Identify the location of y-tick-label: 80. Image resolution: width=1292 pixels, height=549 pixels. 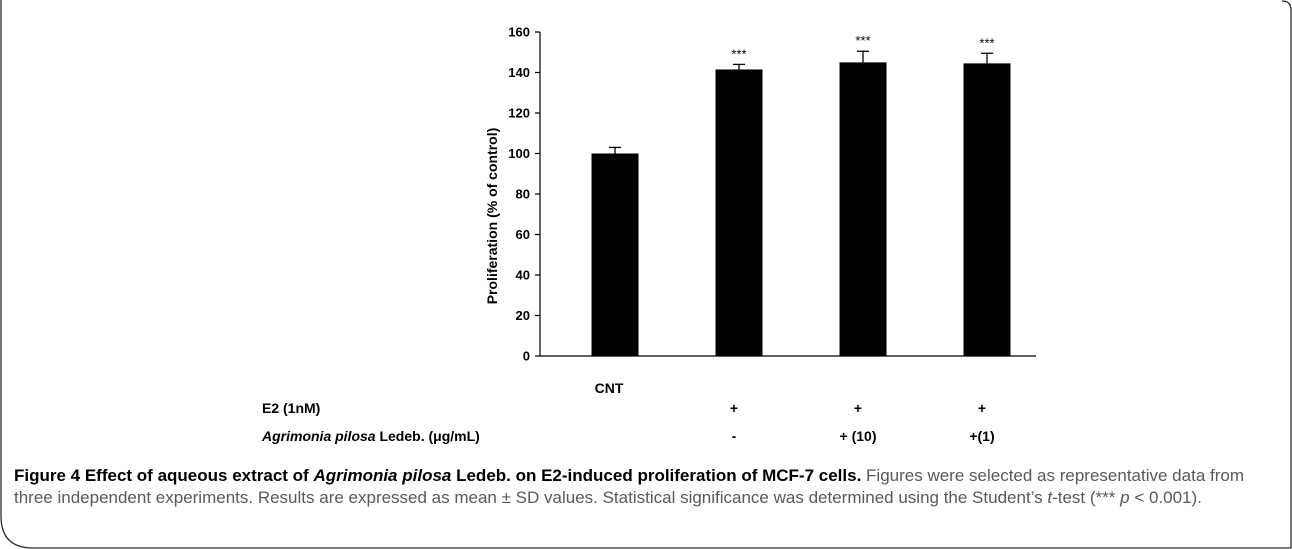
(523, 194).